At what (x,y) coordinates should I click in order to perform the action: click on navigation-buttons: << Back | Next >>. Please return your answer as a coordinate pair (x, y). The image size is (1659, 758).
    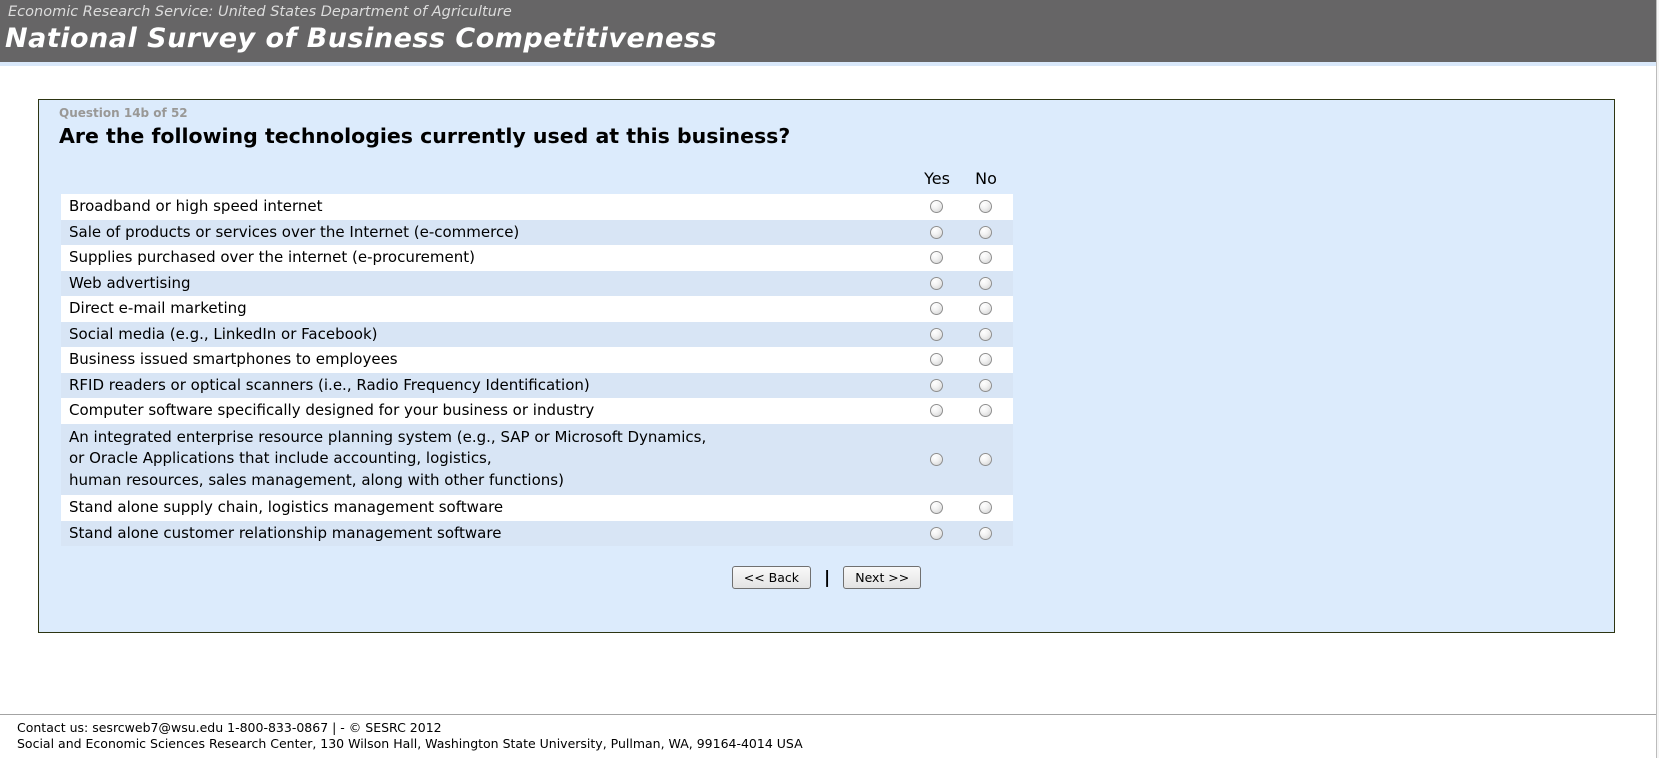
    Looking at the image, I should click on (826, 577).